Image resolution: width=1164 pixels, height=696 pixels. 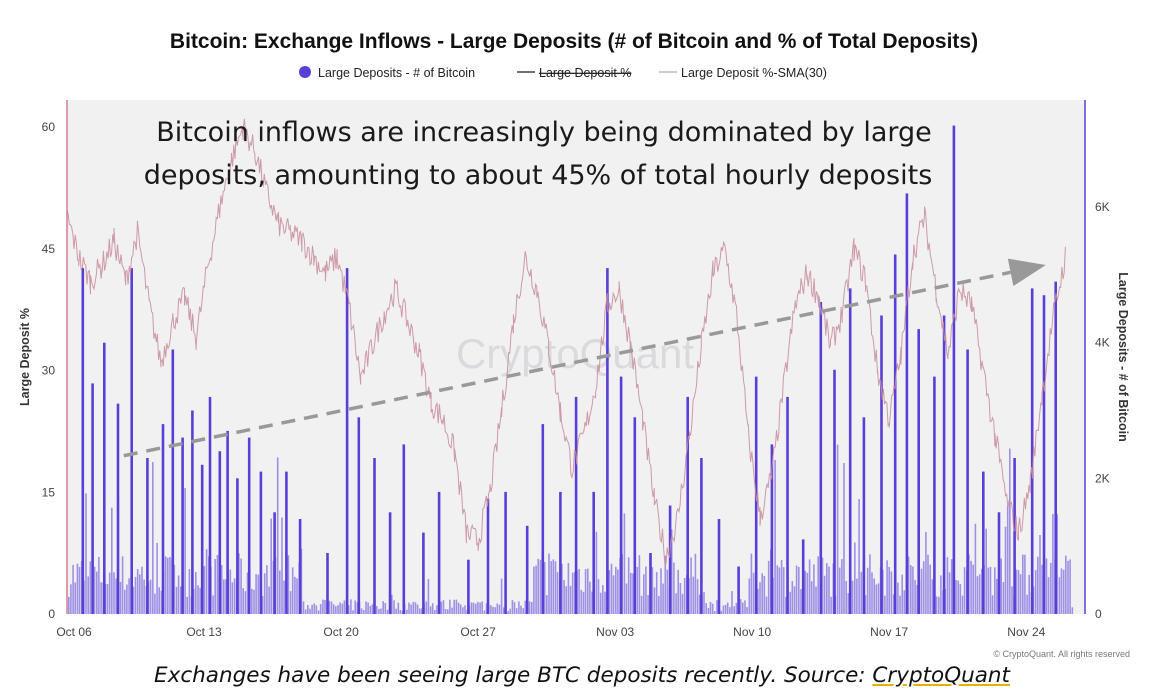 I want to click on source-link: CryptoQuant, so click(x=941, y=675).